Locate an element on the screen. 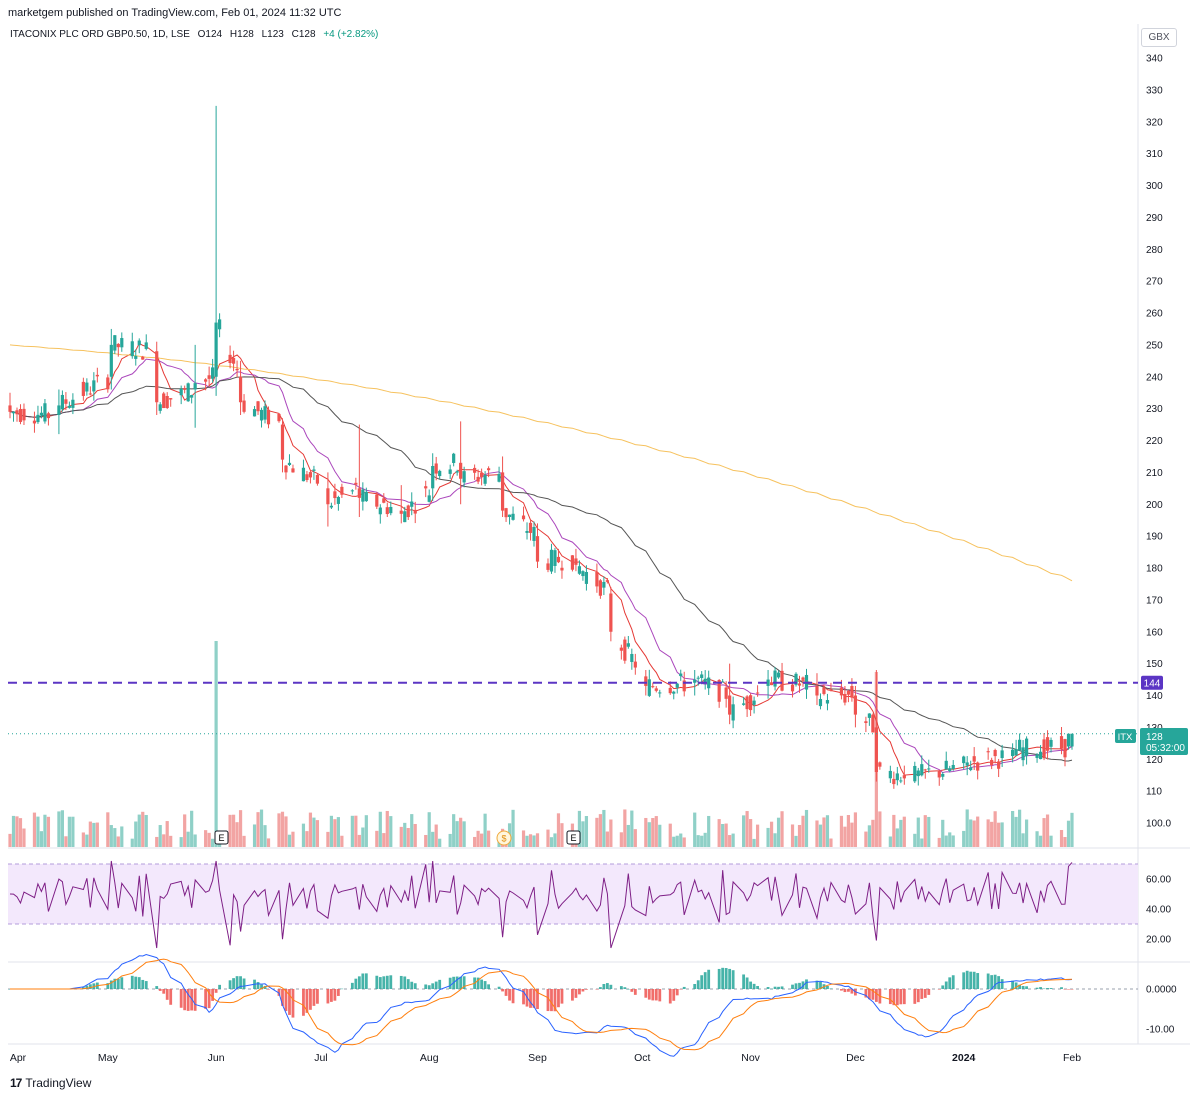 This screenshot has width=1200, height=1100. price-tick-label: 210 is located at coordinates (1154, 473).